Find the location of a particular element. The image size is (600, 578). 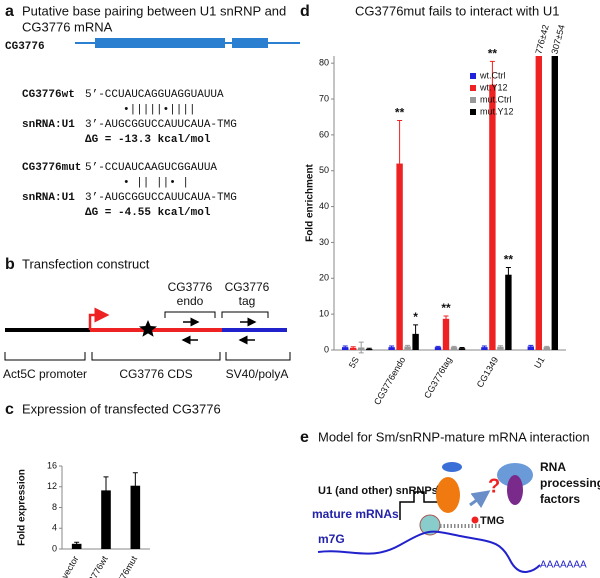

x-tick-label: CG3776endo is located at coordinates (389, 380).